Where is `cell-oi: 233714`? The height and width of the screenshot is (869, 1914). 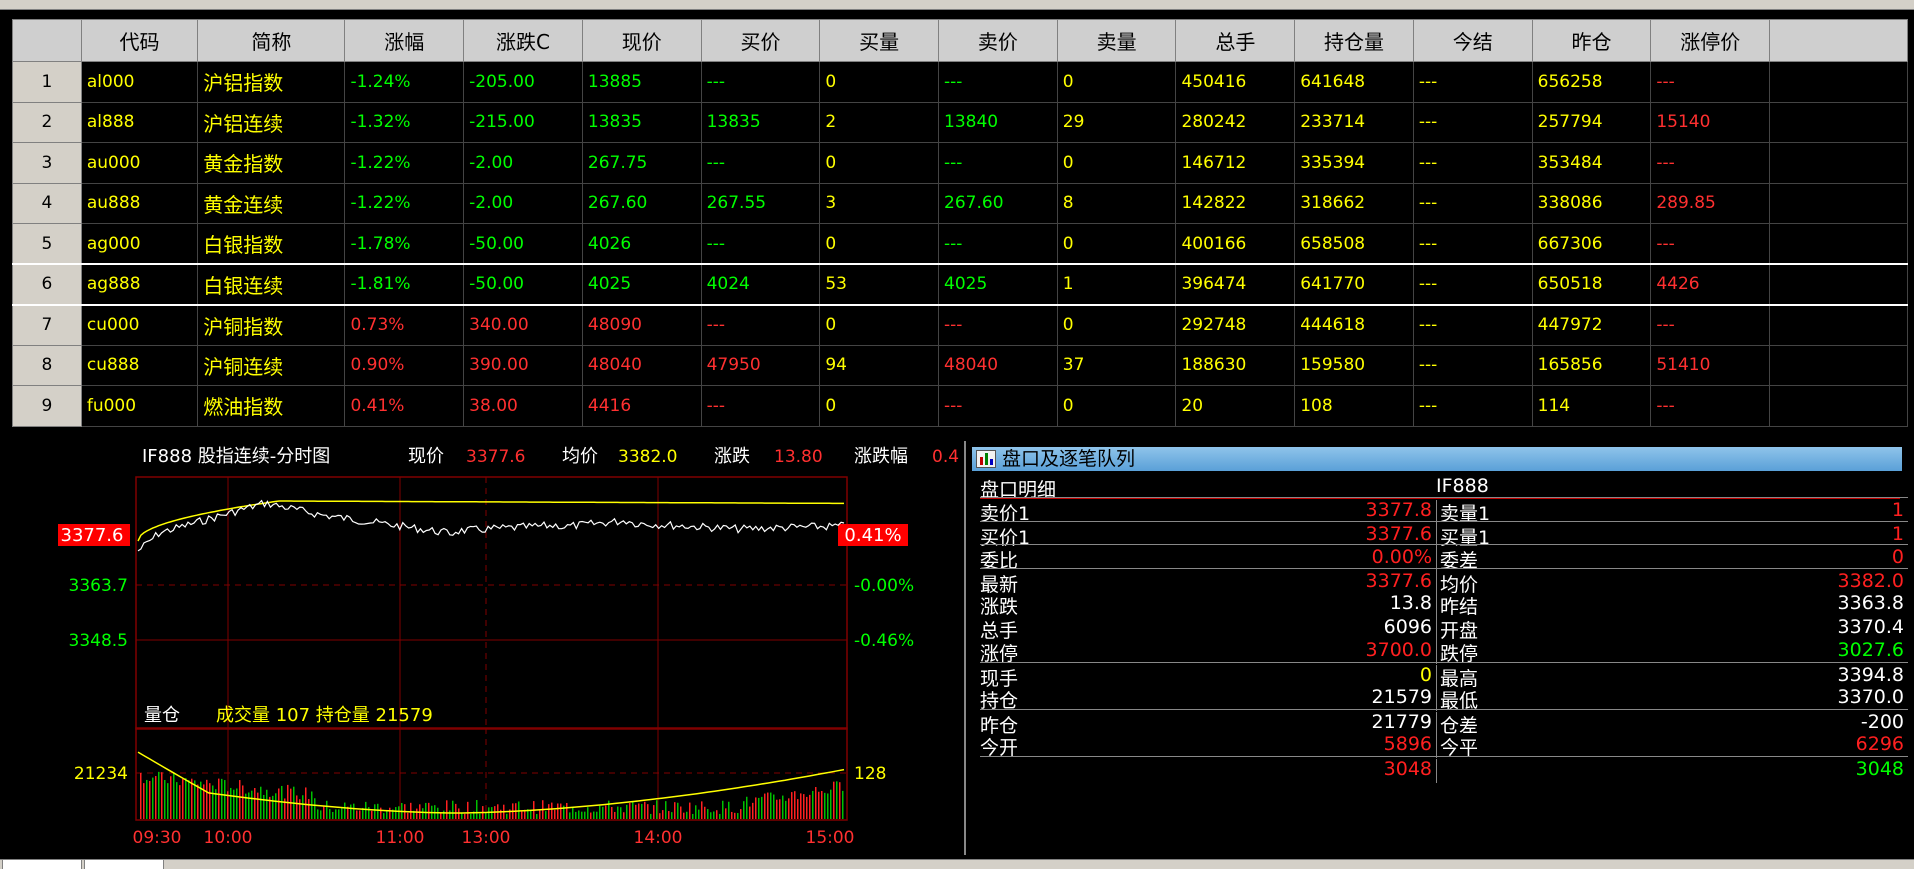
cell-oi: 233714 is located at coordinates (1354, 122).